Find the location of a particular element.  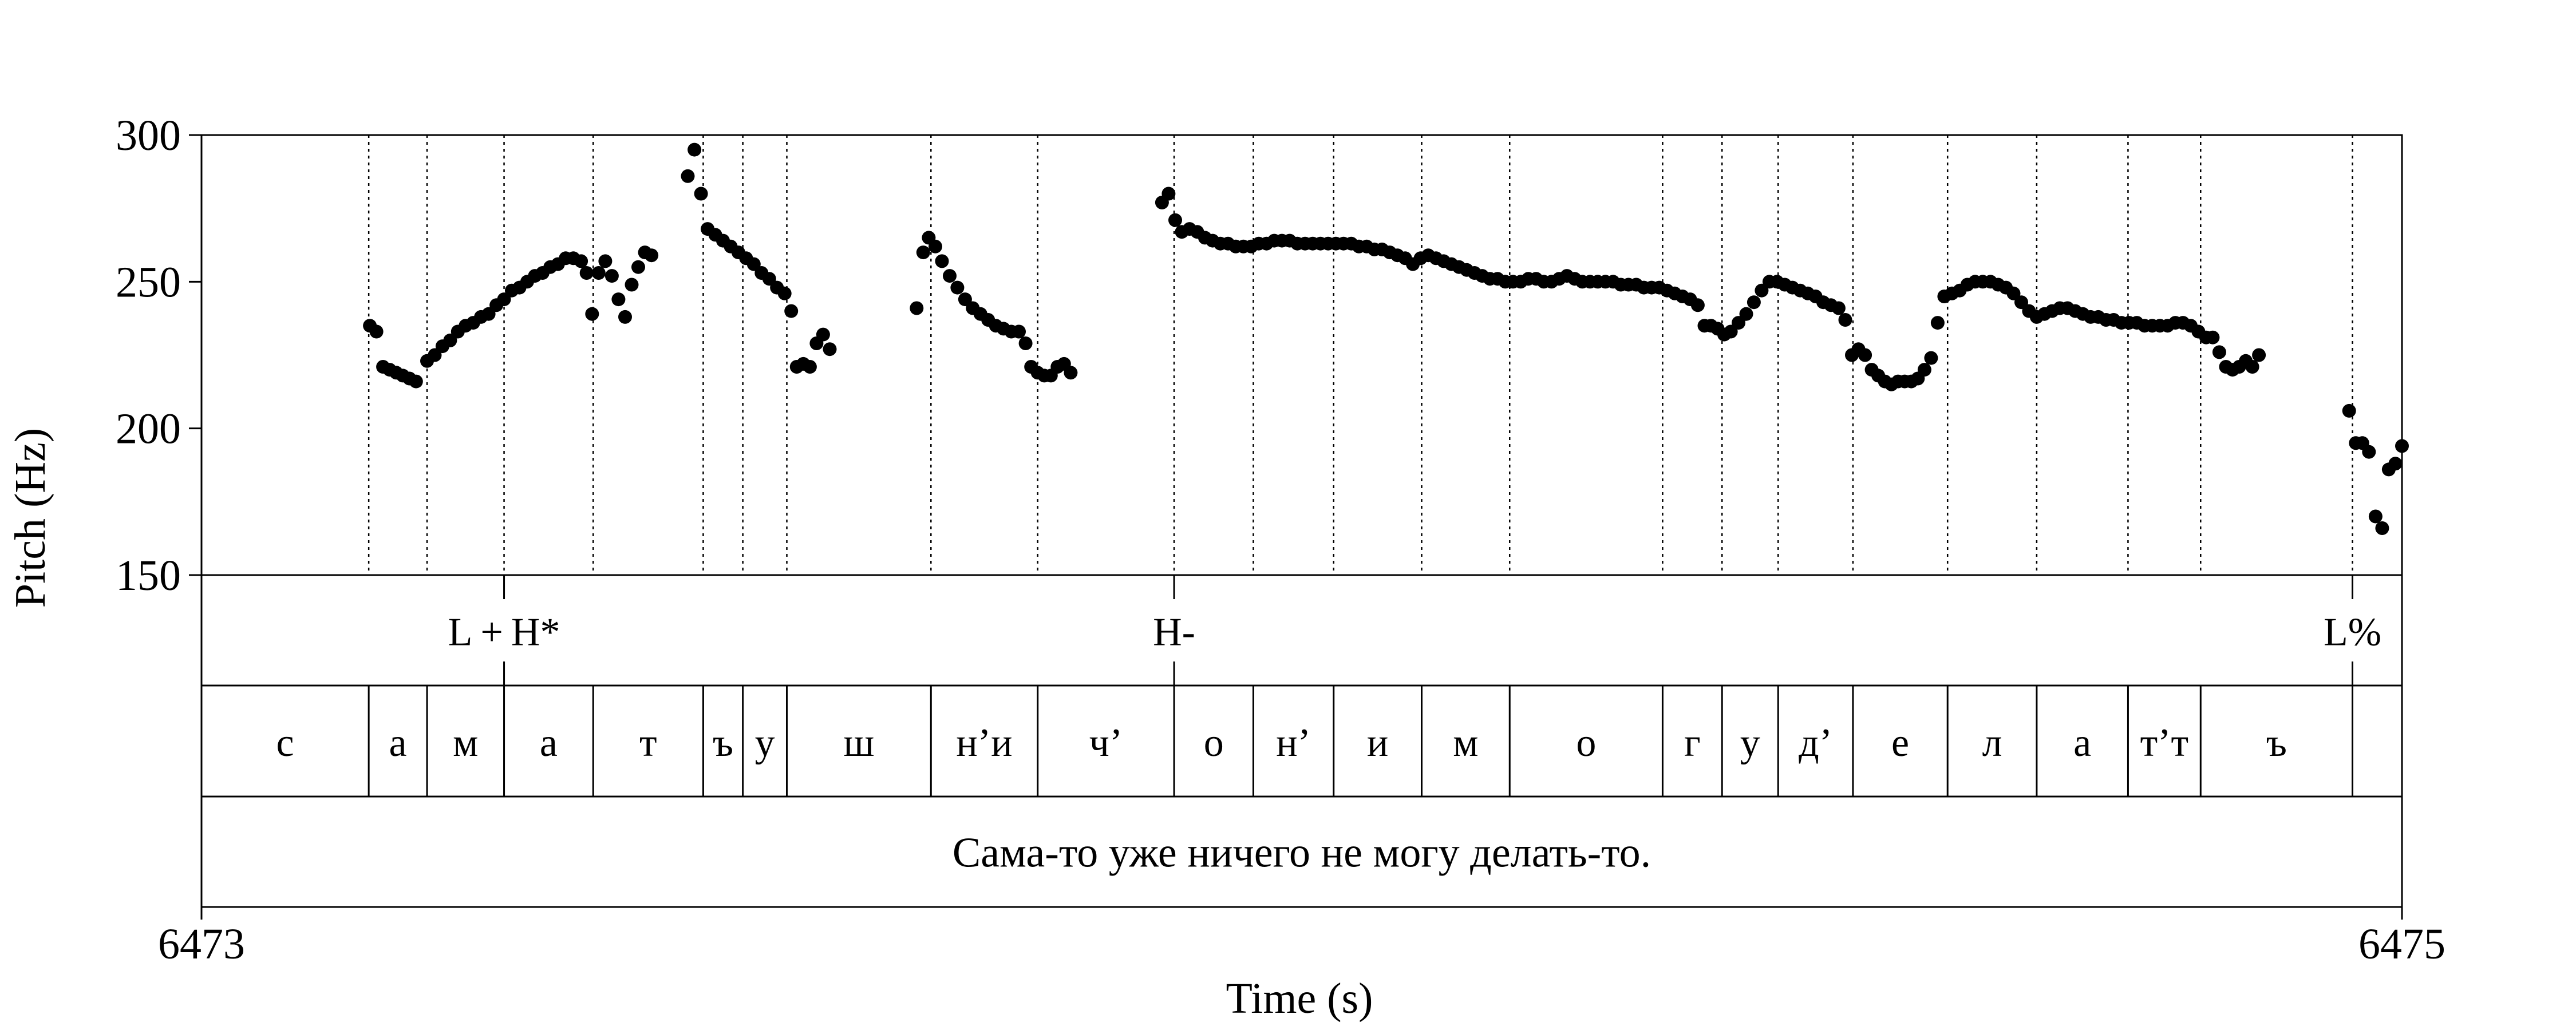

segment-label: т’т is located at coordinates (2164, 743).